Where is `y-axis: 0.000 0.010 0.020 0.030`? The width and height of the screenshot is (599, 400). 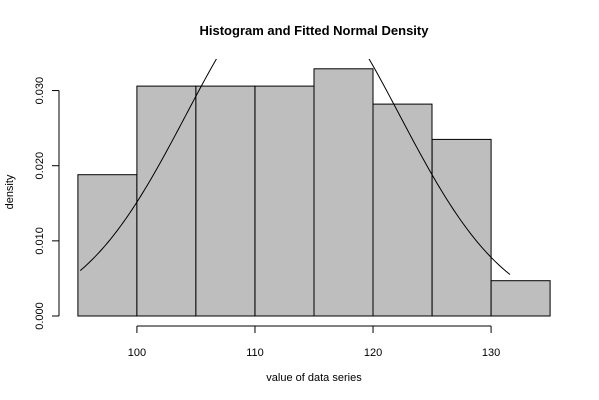 y-axis: 0.000 0.010 0.020 0.030 is located at coordinates (47, 203).